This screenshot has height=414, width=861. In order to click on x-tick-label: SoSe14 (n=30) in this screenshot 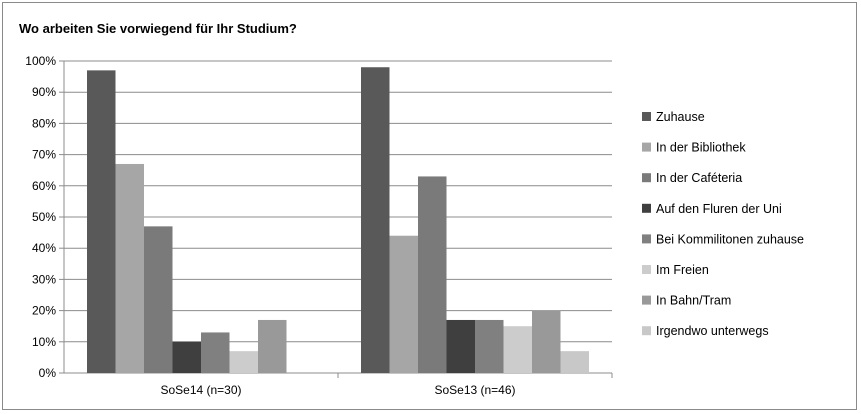, I will do `click(200, 390)`.